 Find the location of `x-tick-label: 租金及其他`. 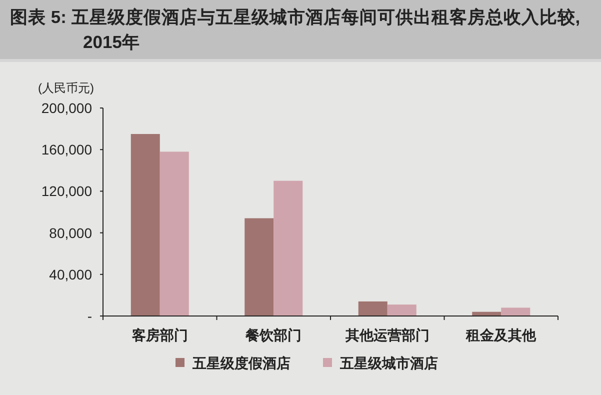

x-tick-label: 租金及其他 is located at coordinates (501, 335).